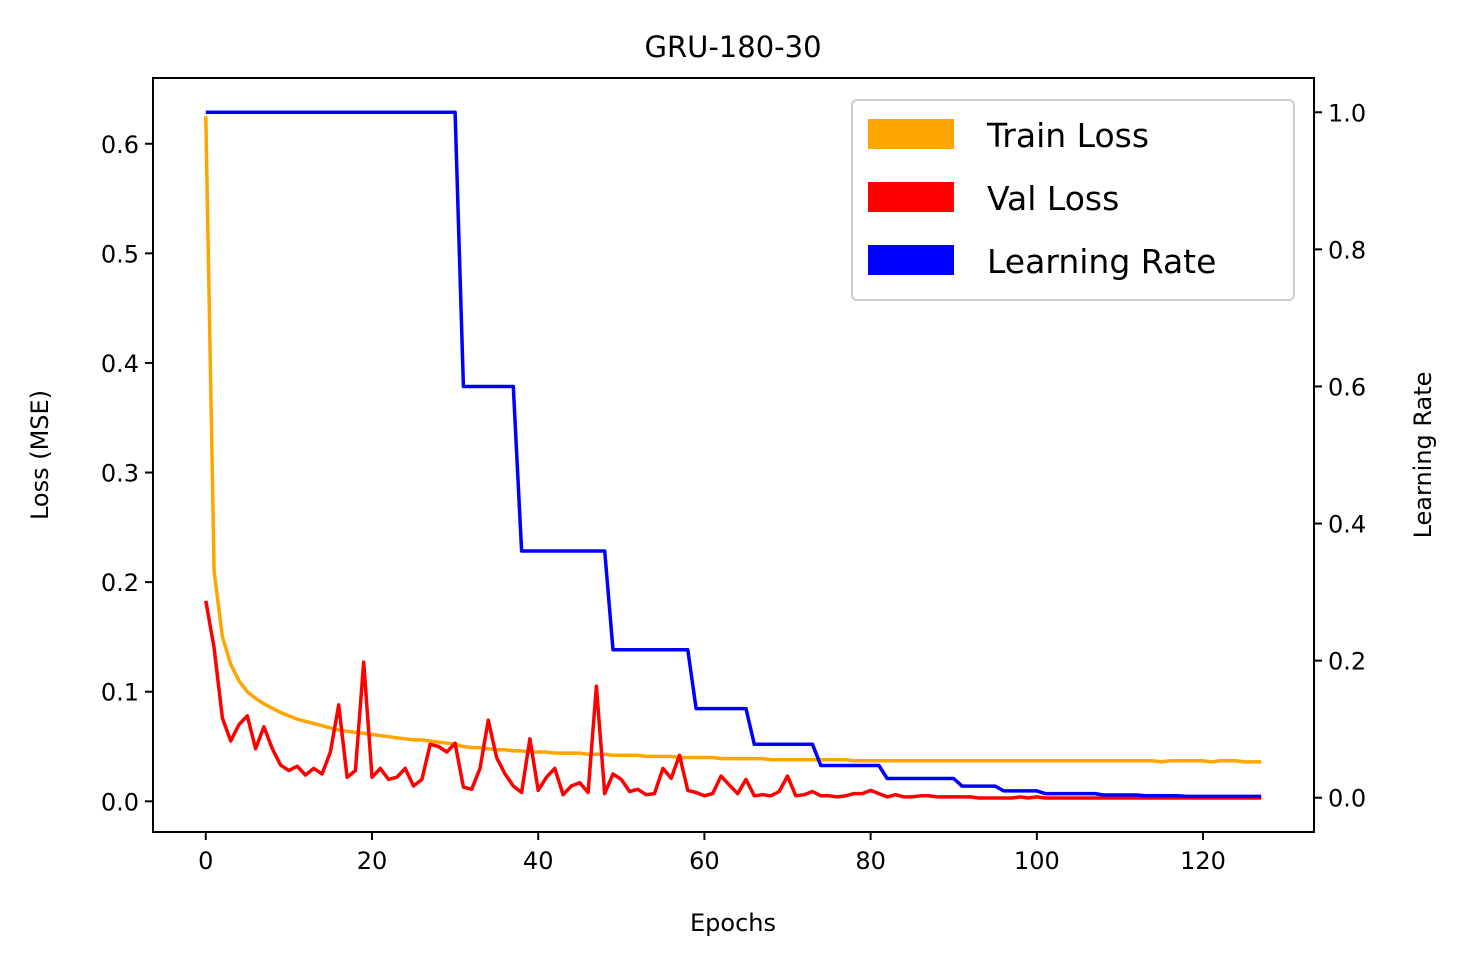  What do you see at coordinates (1340, 456) in the screenshot?
I see `y2-axis-ticks: 0.0 0.2 0.4 0.6 0.8 1.0` at bounding box center [1340, 456].